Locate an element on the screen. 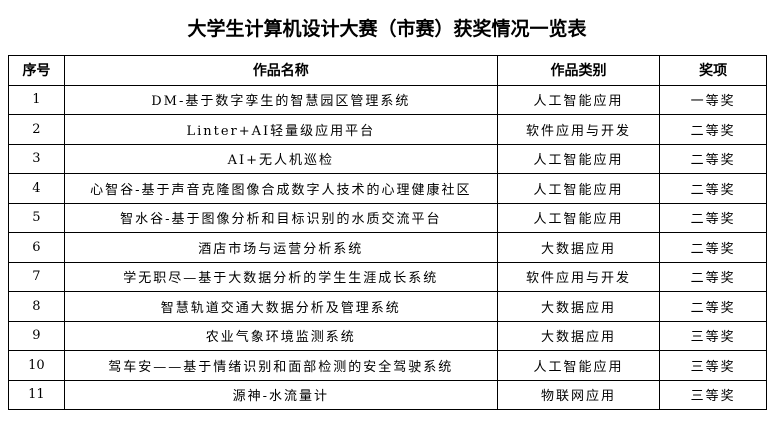  table-row: 10 驾车安——基于情绪识别和面部检测的安全驾驶系统 人工智能应用 三等奖 is located at coordinates (387, 365).